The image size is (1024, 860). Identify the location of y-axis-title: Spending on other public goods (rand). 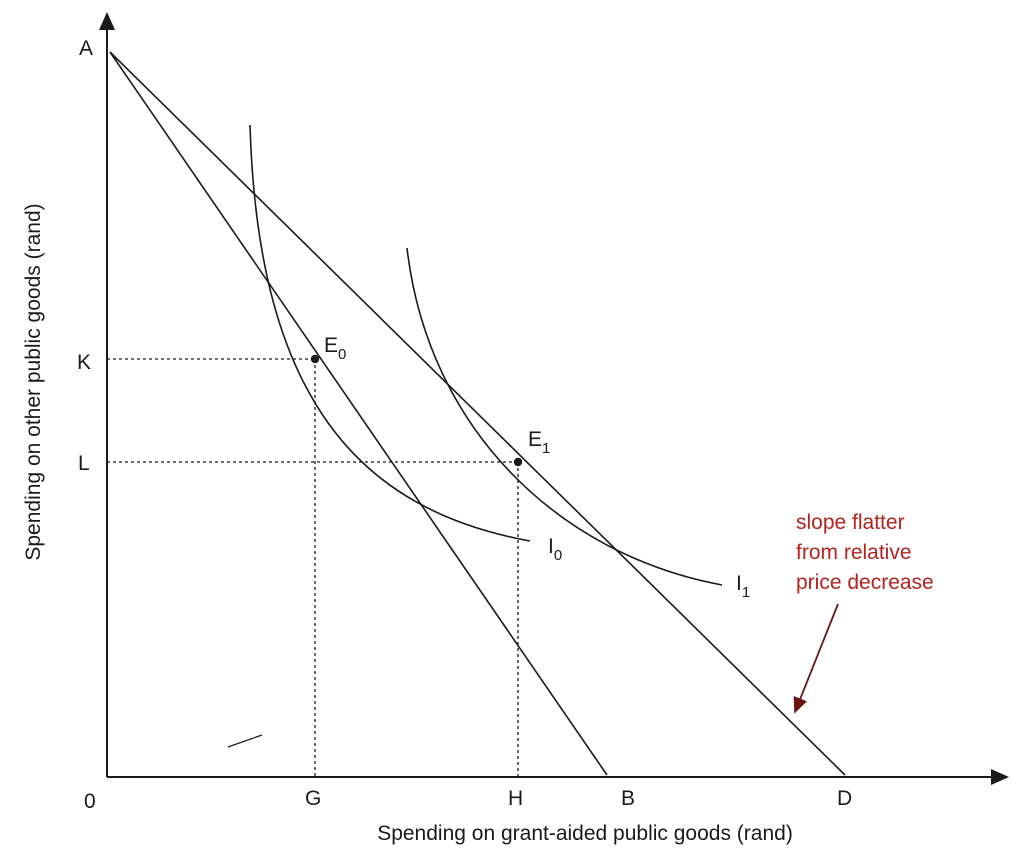
(33, 381).